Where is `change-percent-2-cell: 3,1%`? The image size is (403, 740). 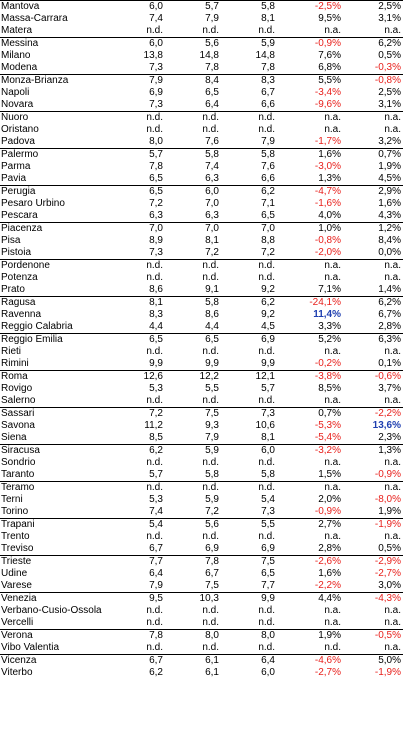
change-percent-2-cell: 3,1% is located at coordinates (389, 104).